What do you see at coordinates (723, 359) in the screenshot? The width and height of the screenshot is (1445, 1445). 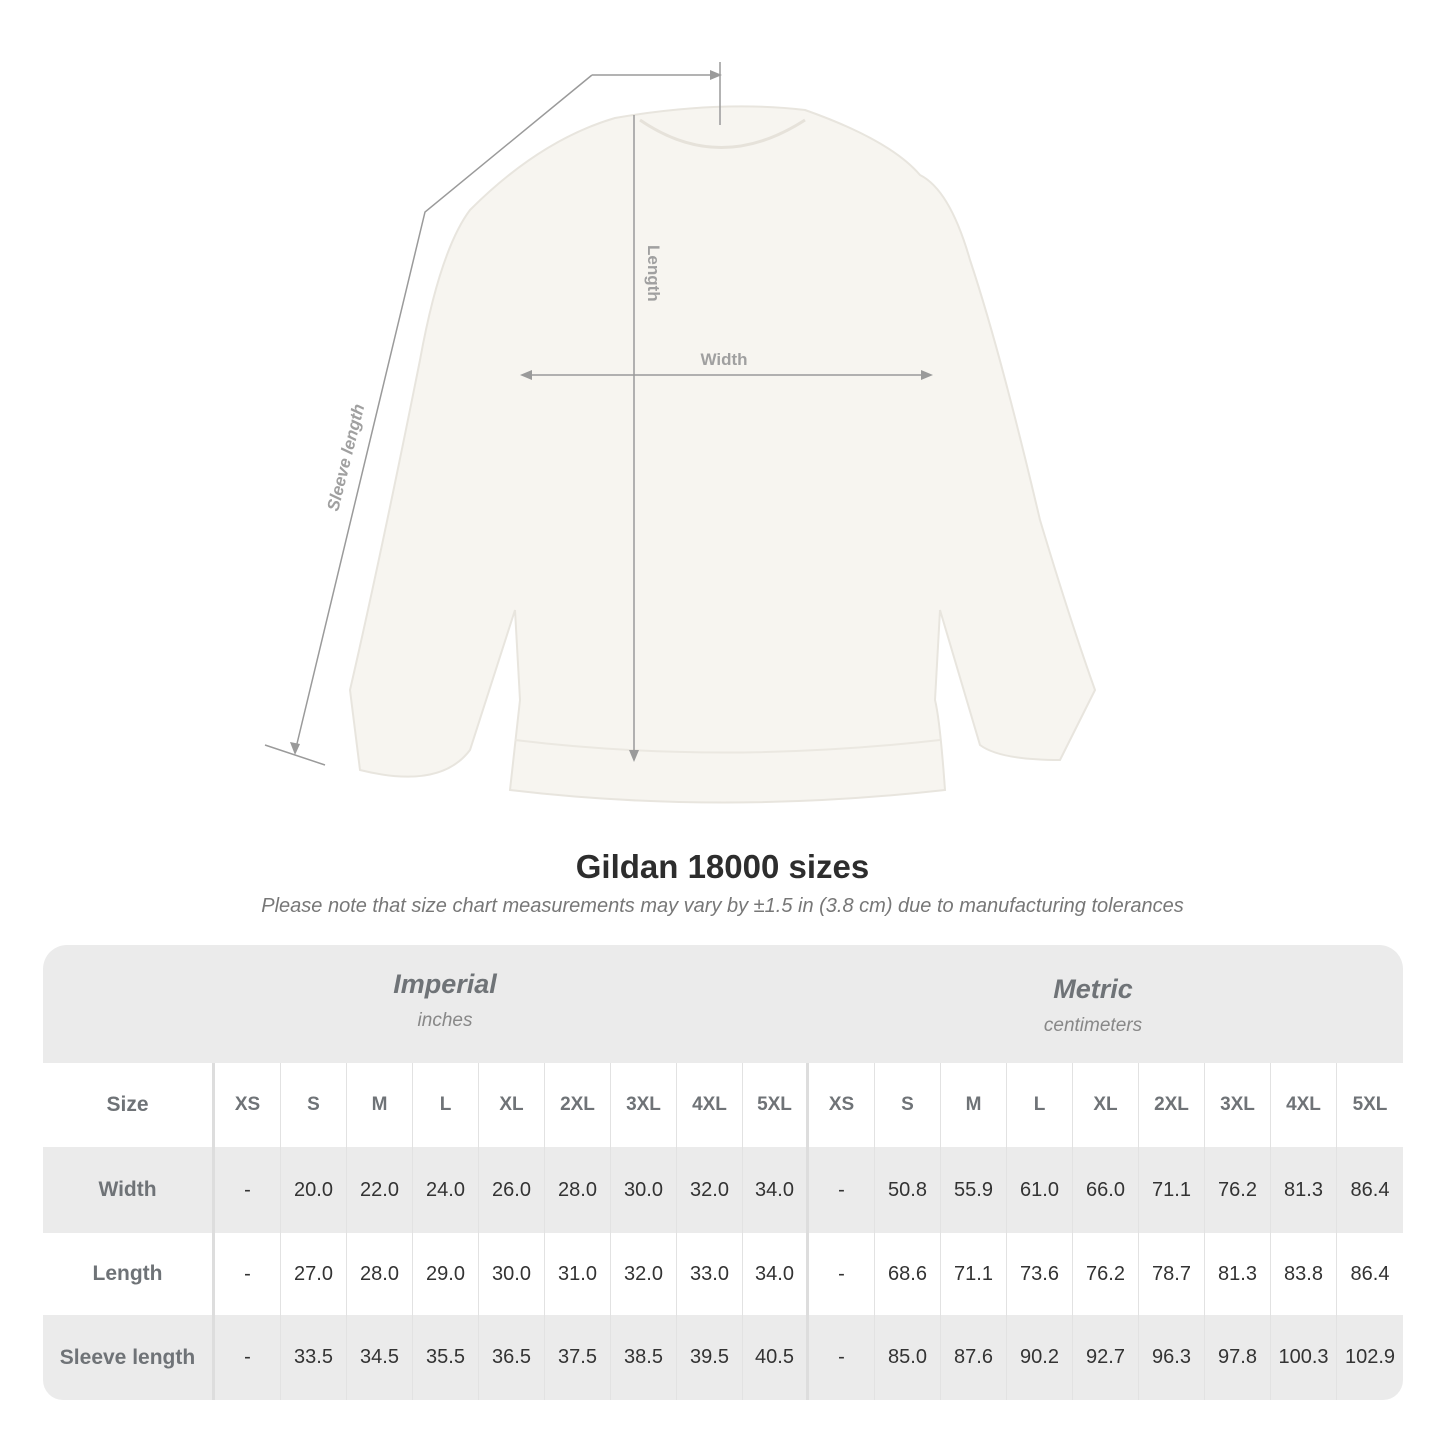 I see `width-label: Width` at bounding box center [723, 359].